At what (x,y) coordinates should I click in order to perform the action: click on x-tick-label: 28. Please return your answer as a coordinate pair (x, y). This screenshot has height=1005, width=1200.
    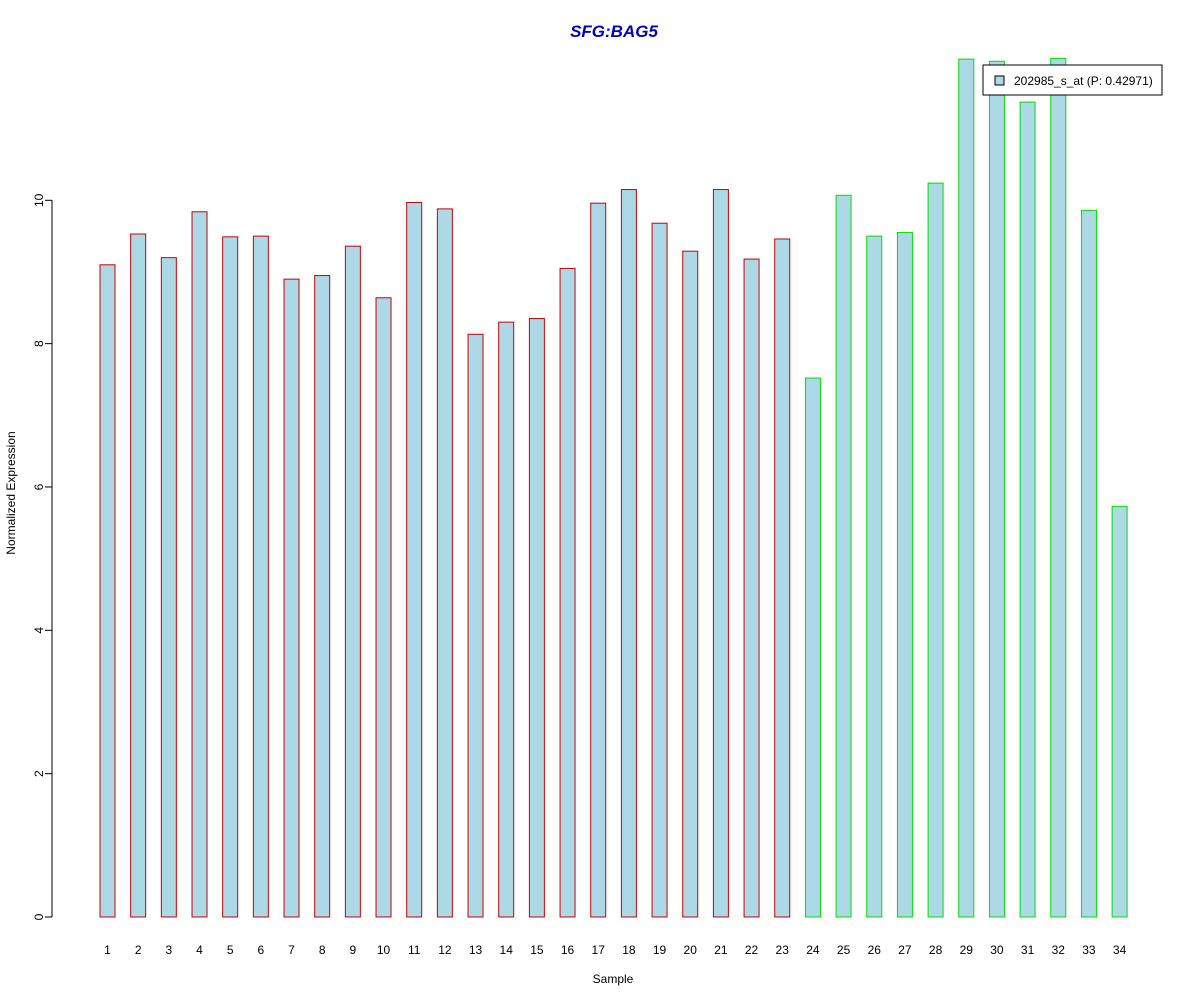
    Looking at the image, I should click on (936, 950).